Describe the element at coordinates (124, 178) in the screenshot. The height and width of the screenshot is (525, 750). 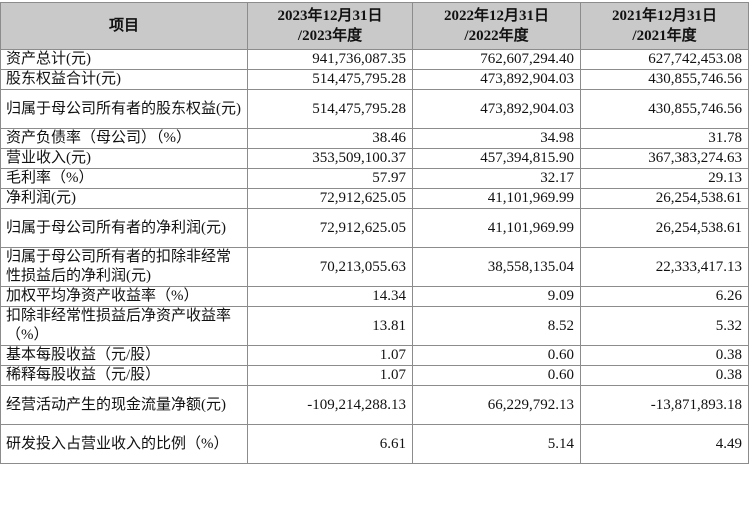
I see `row-label: 毛利率（%）` at that location.